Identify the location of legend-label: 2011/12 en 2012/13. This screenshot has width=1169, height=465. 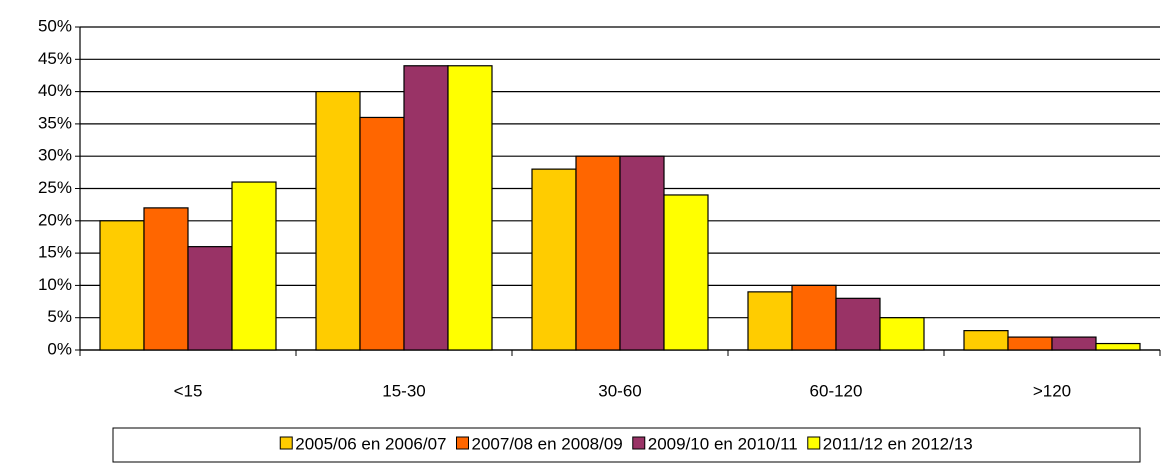
(898, 443).